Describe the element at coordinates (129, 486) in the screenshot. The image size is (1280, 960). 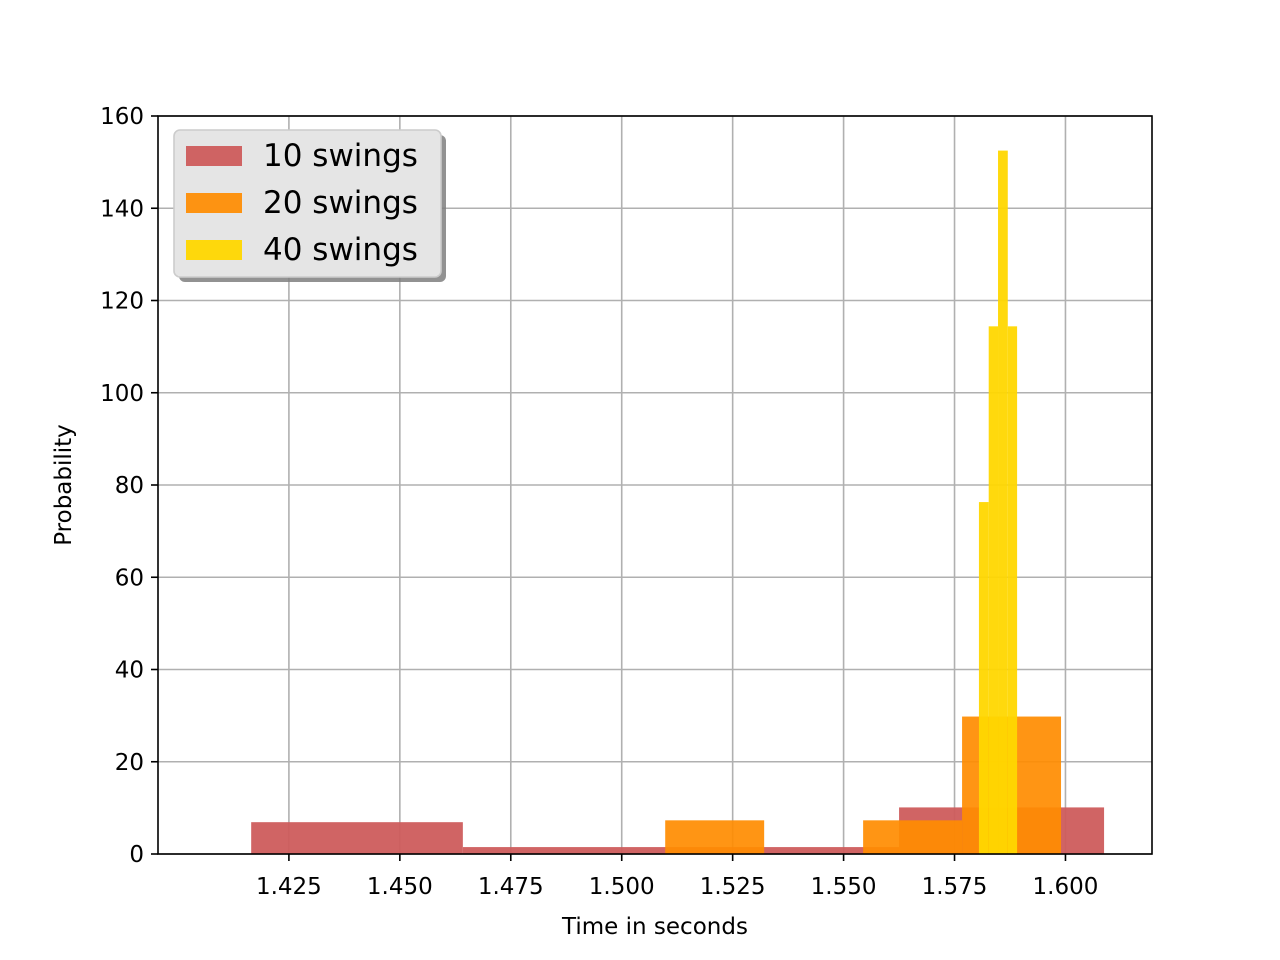
I see `y-tick-label: 80` at that location.